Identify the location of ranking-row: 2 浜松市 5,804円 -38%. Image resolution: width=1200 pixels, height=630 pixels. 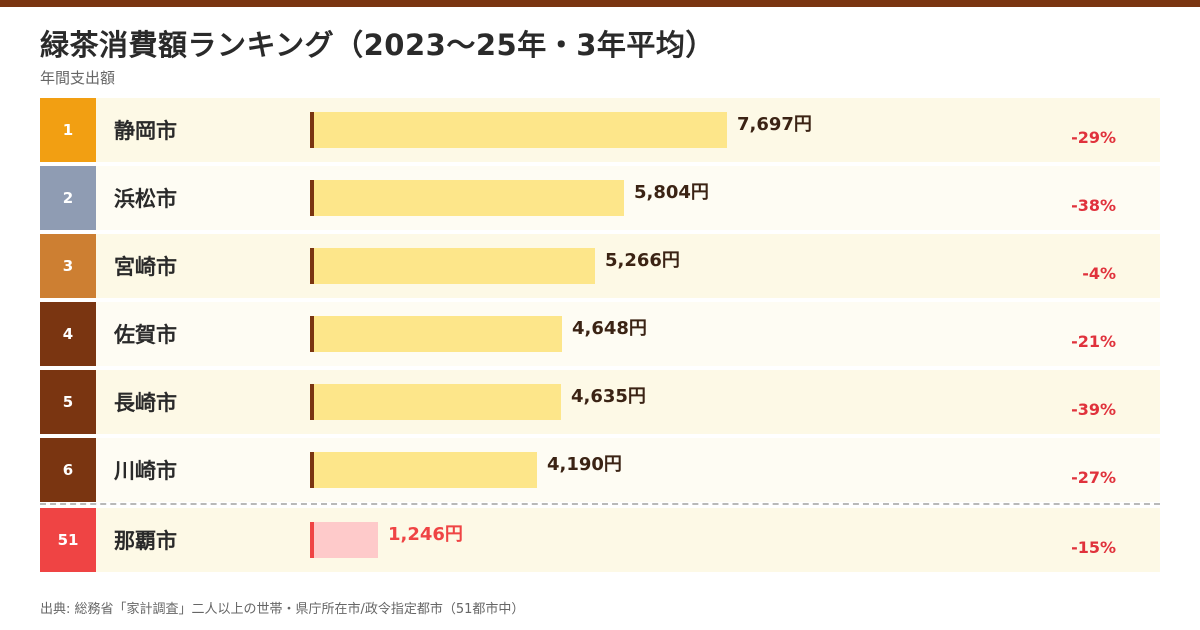
(600, 198).